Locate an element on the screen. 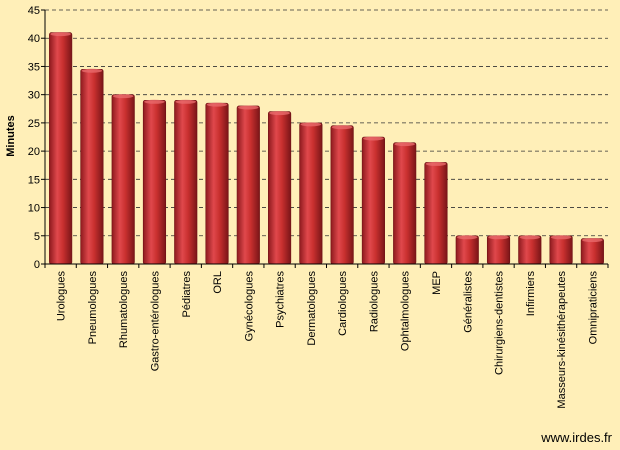 Image resolution: width=620 pixels, height=450 pixels. x-tick-label: Pédiatres is located at coordinates (187, 294).